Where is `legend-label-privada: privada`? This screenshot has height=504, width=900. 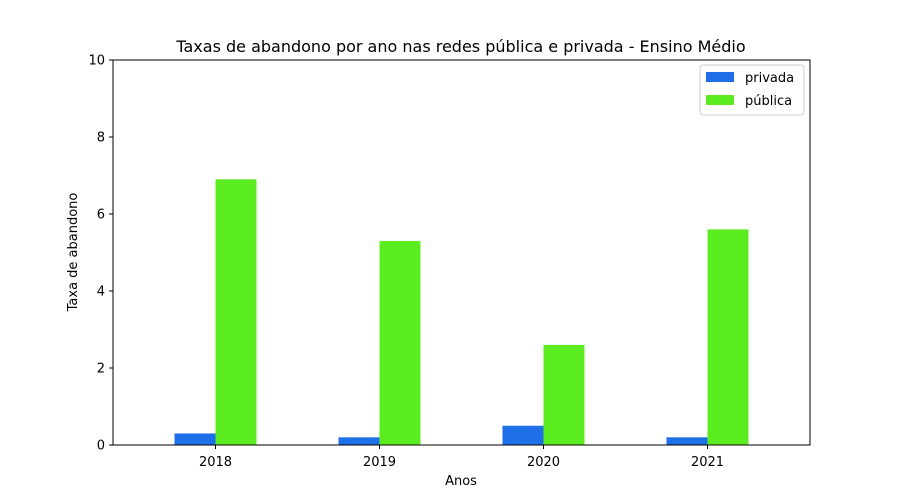
legend-label-privada: privada is located at coordinates (769, 78).